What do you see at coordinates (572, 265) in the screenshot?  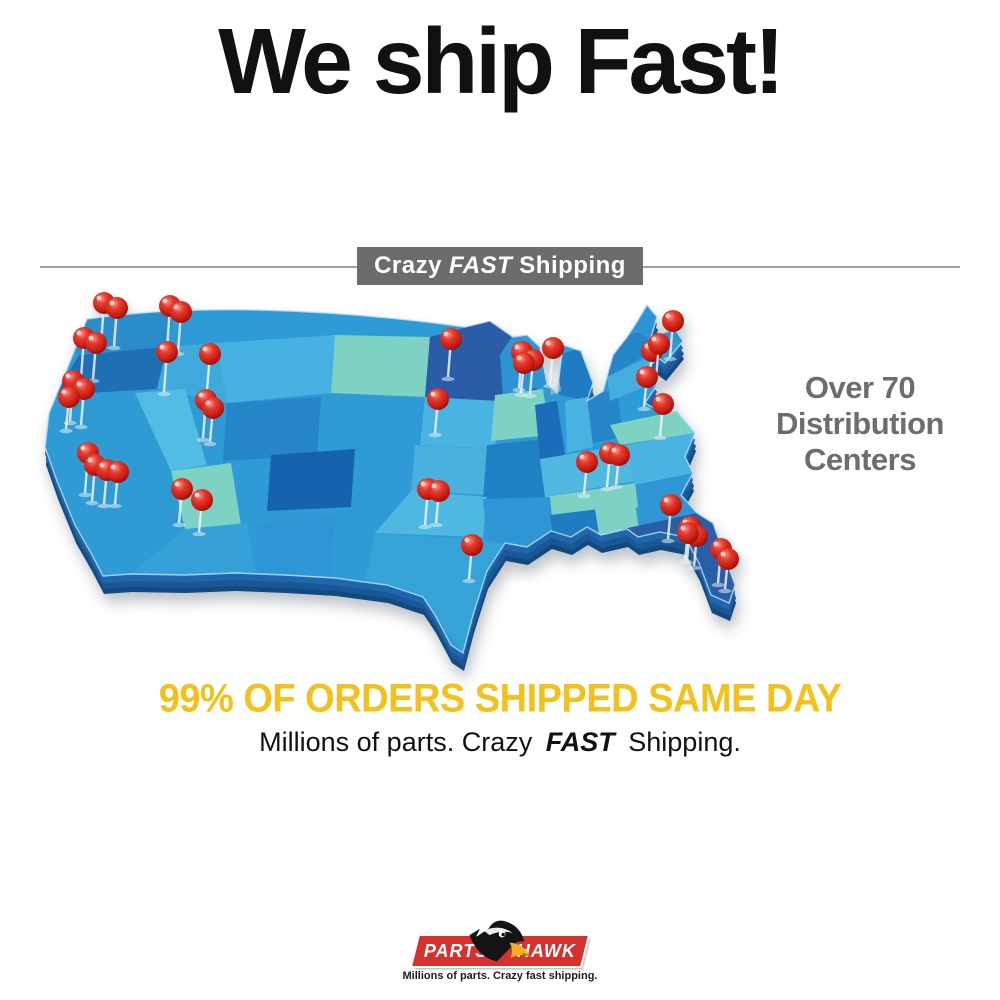 I see `banner-suffix: Shipping` at bounding box center [572, 265].